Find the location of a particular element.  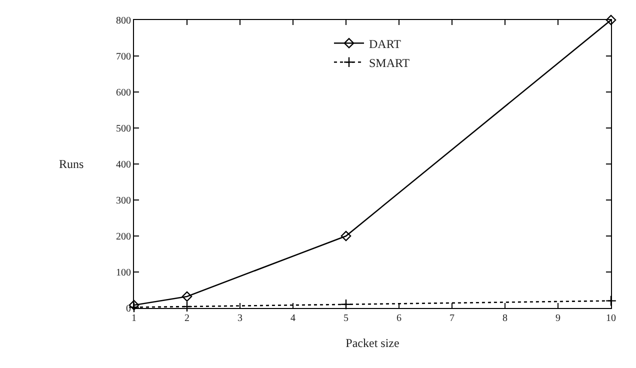

x-tick-label: 8 is located at coordinates (505, 318).